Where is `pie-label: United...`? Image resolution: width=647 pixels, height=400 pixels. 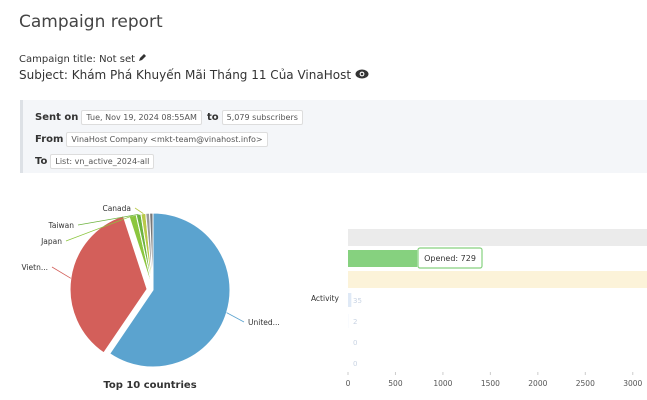
pie-label: United... is located at coordinates (264, 322).